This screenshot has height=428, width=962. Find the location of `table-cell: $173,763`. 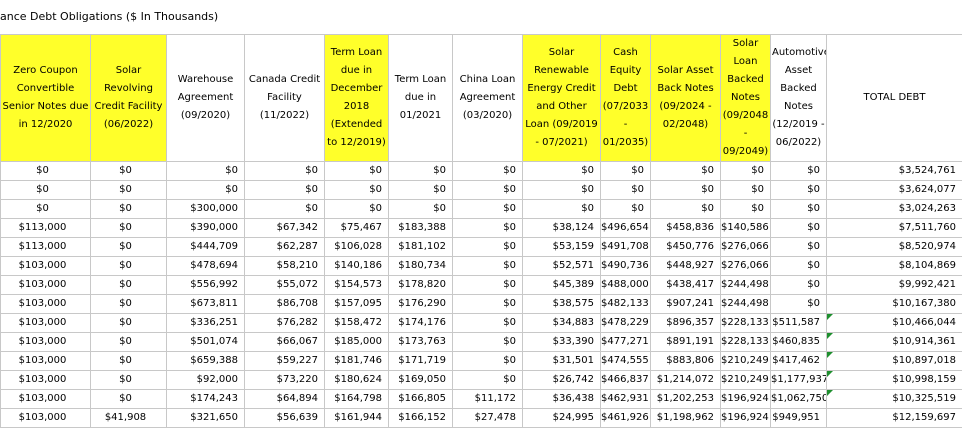

table-cell: $173,763 is located at coordinates (421, 342).